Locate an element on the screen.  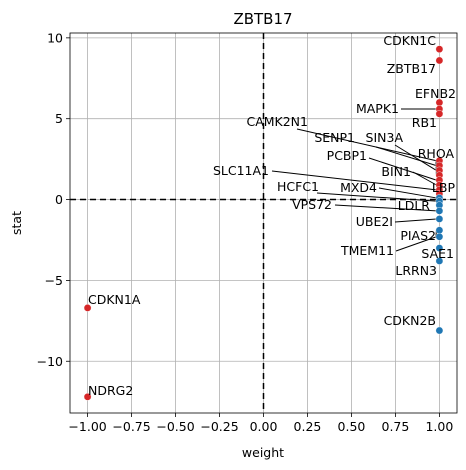
leader-line-camk2n1 is located at coordinates (366, 145).